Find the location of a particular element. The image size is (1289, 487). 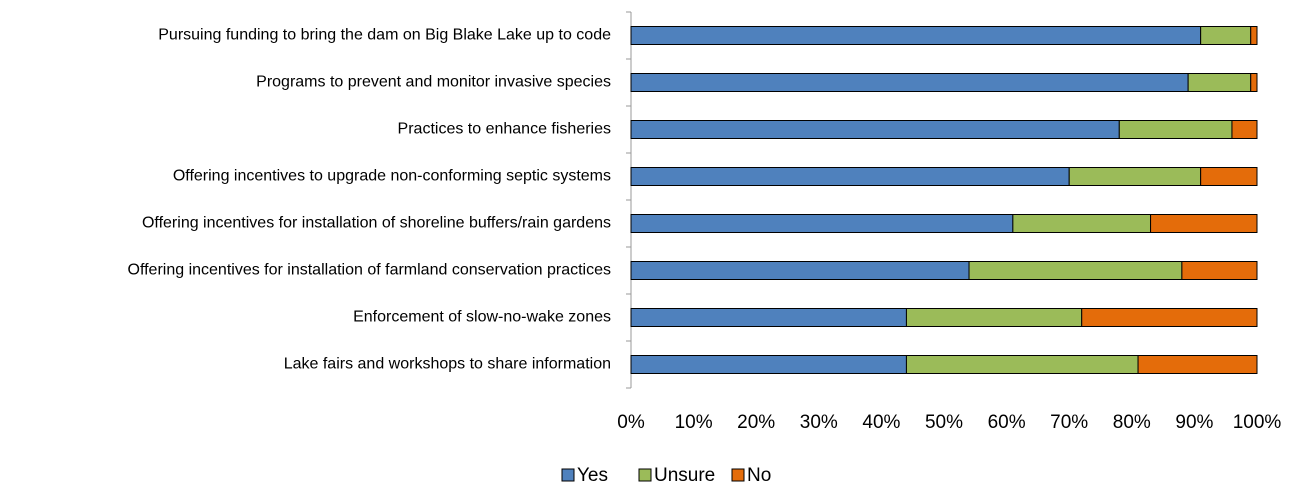

x-tick-label: 70% is located at coordinates (1069, 422).